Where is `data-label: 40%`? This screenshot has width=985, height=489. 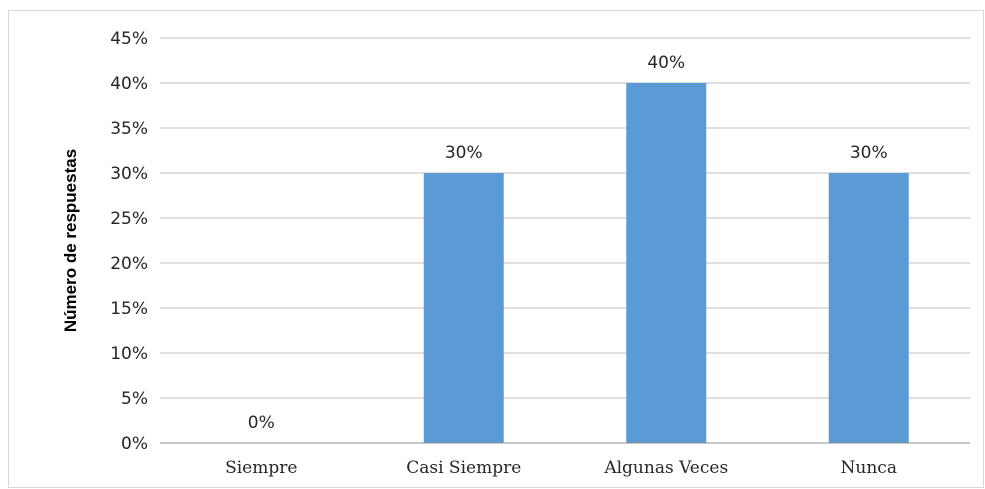
data-label: 40% is located at coordinates (666, 63).